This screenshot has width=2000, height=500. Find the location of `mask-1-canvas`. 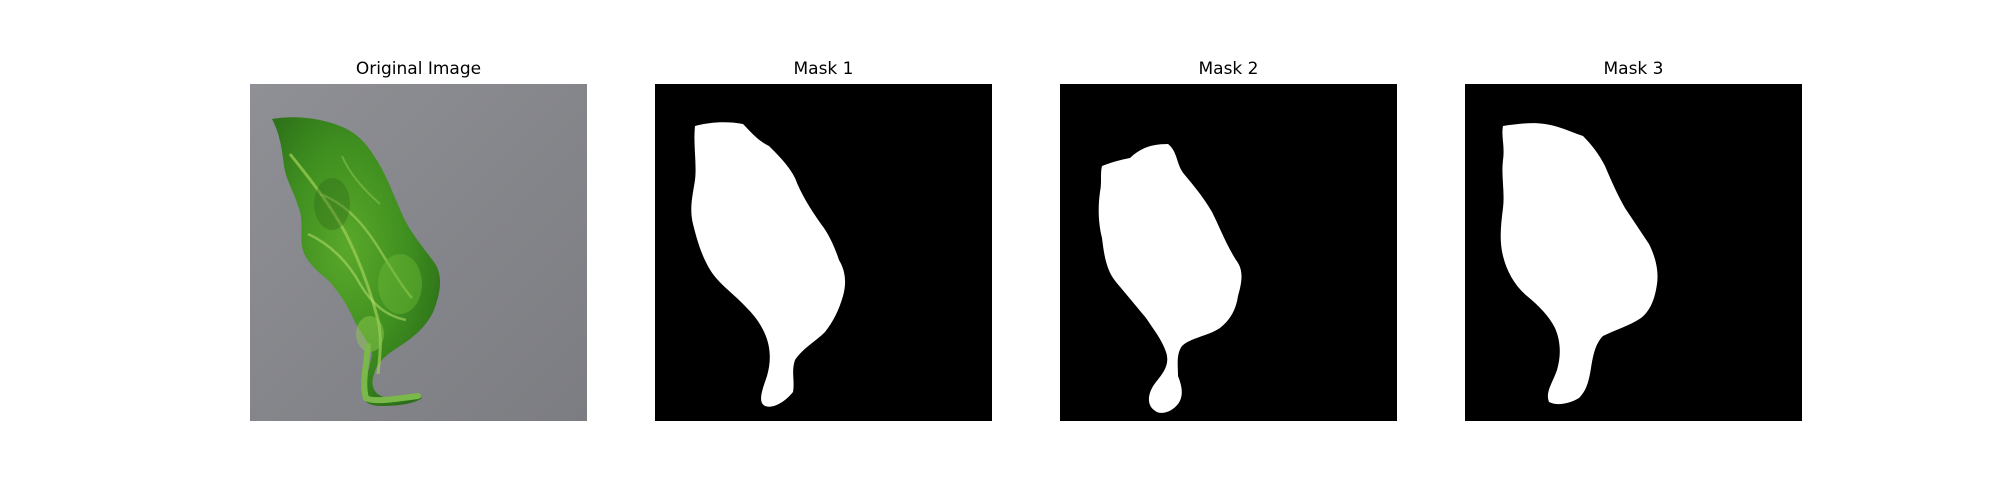

mask-1-canvas is located at coordinates (823, 252).